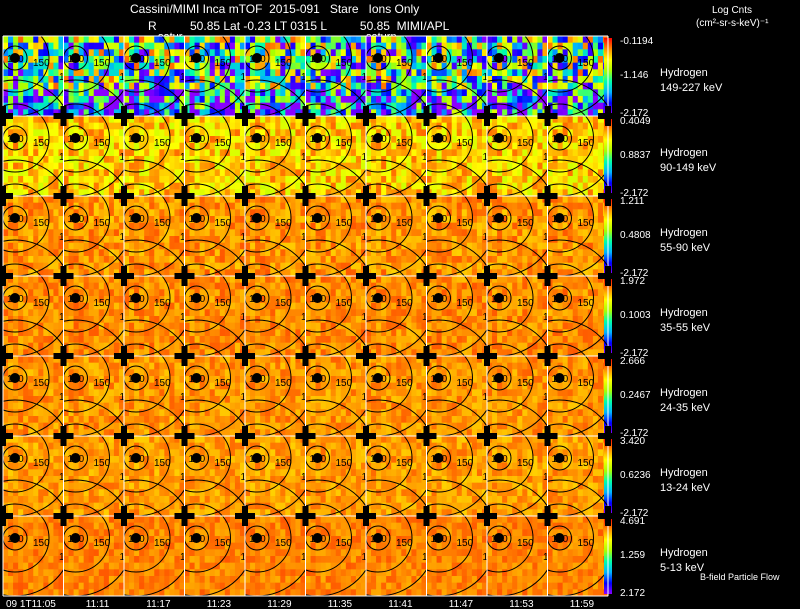 The height and width of the screenshot is (609, 800). Describe the element at coordinates (336, 538) in the screenshot. I see `panel-r6-c5: 180 150 120` at that location.